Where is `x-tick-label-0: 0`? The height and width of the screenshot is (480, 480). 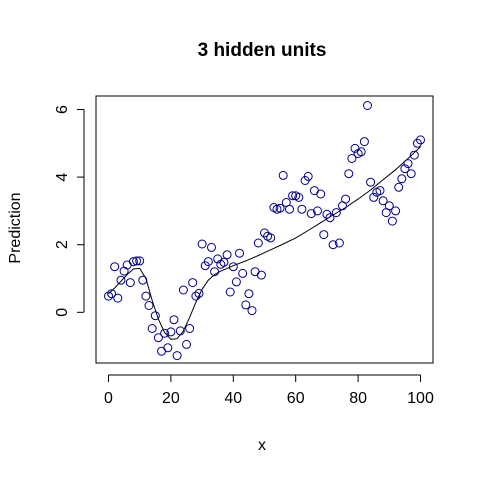 x-tick-label-0: 0 is located at coordinates (108, 398).